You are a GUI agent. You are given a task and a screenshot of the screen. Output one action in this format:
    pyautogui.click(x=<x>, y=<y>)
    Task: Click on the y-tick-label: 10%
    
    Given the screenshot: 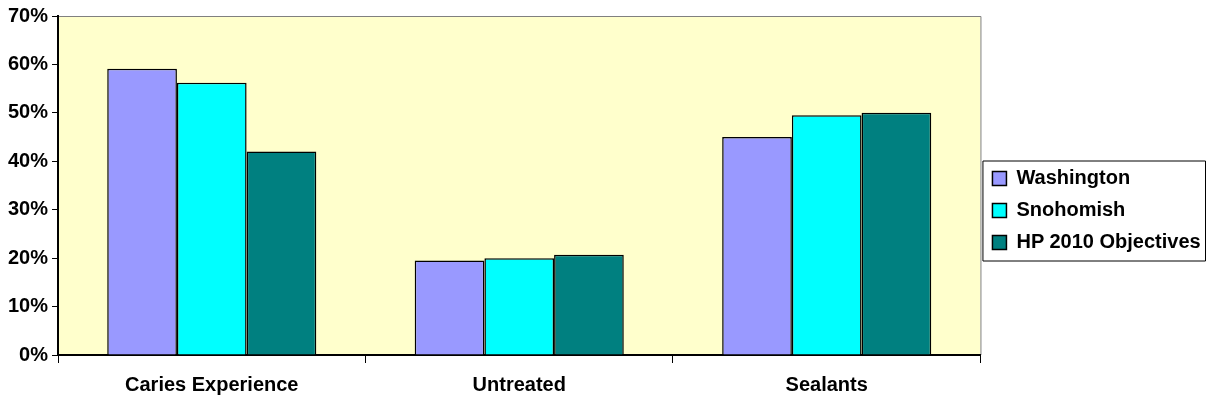 What is the action you would take?
    pyautogui.click(x=28, y=305)
    